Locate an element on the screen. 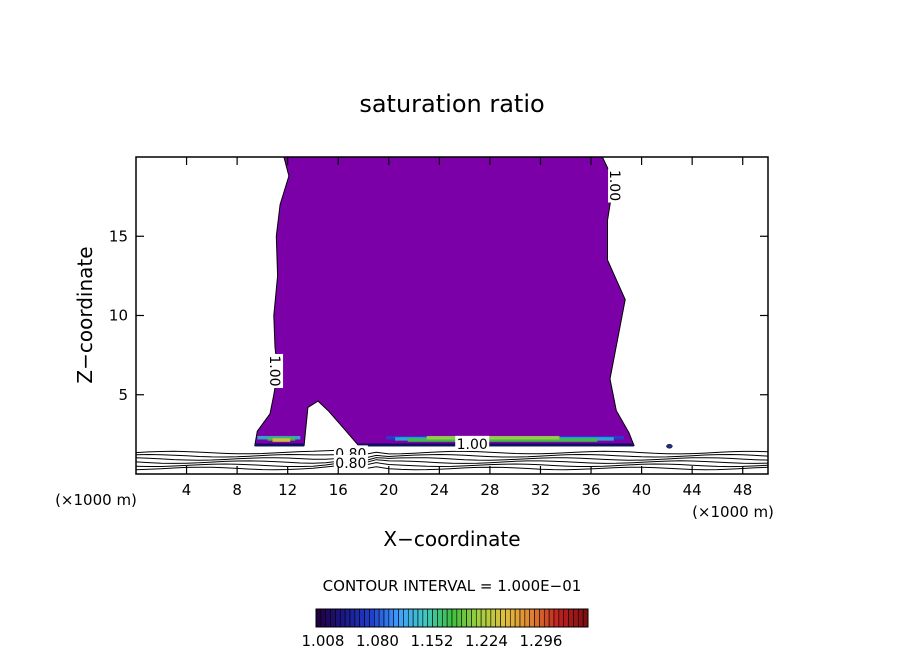  y-axis-label: Z−coordinate is located at coordinates (85, 314).